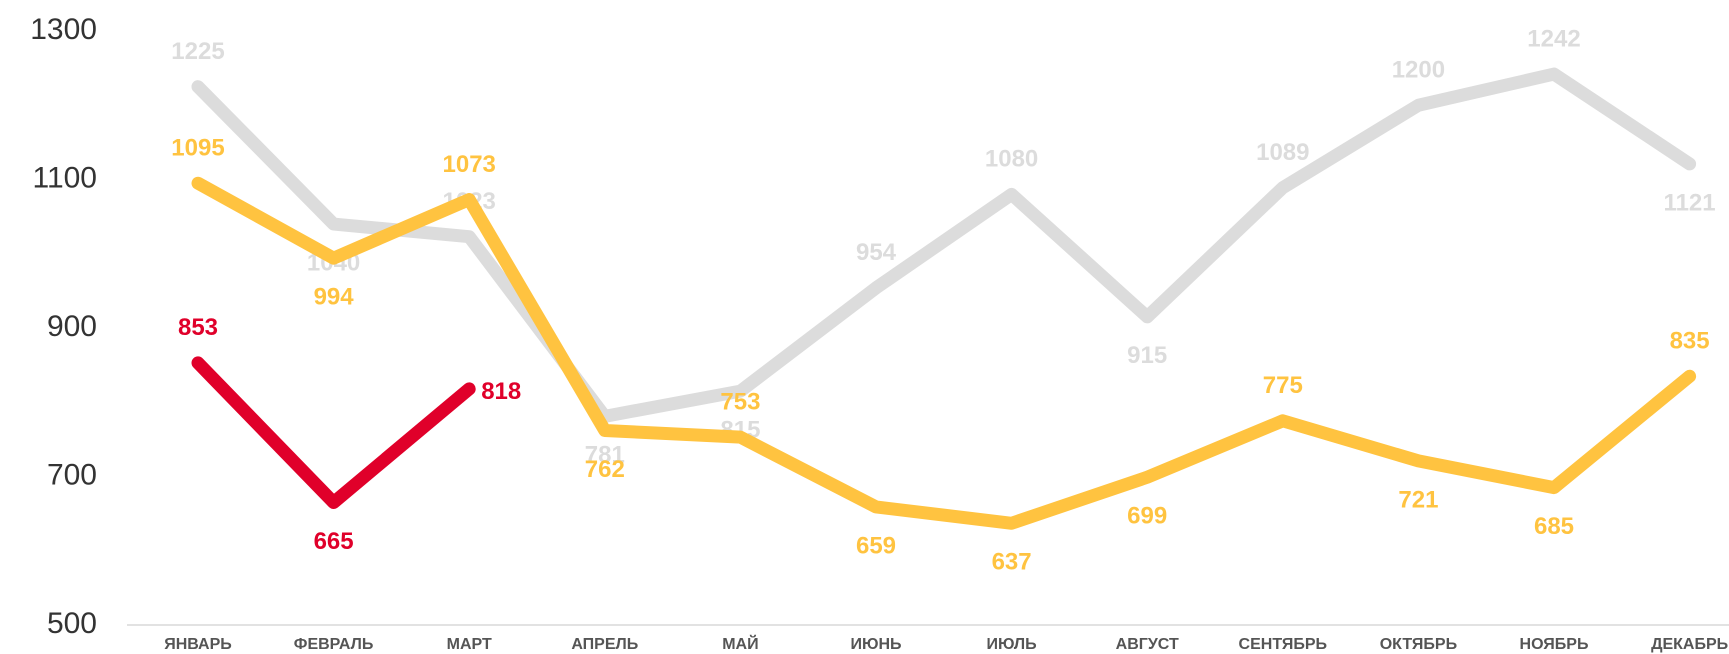 This screenshot has width=1729, height=654. What do you see at coordinates (198, 327) in the screenshot?
I see `data-label: 853` at bounding box center [198, 327].